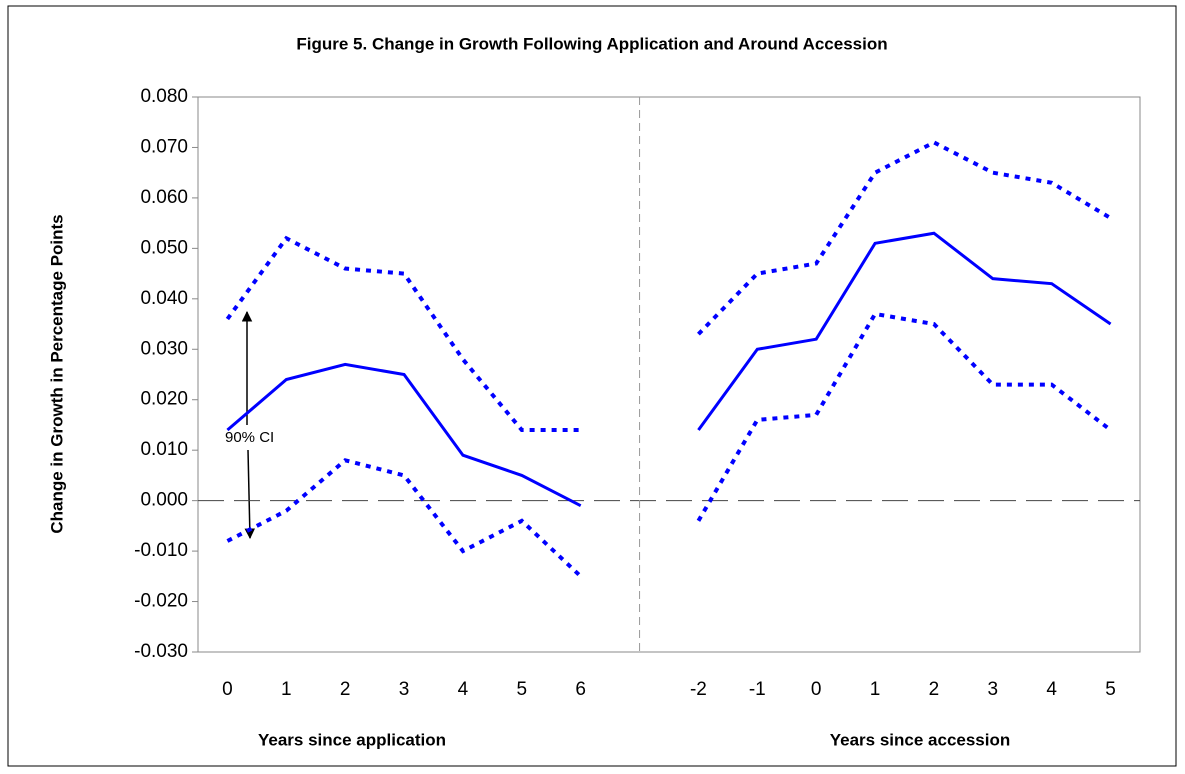  I want to click on x-tick-label: -1, so click(757, 689).